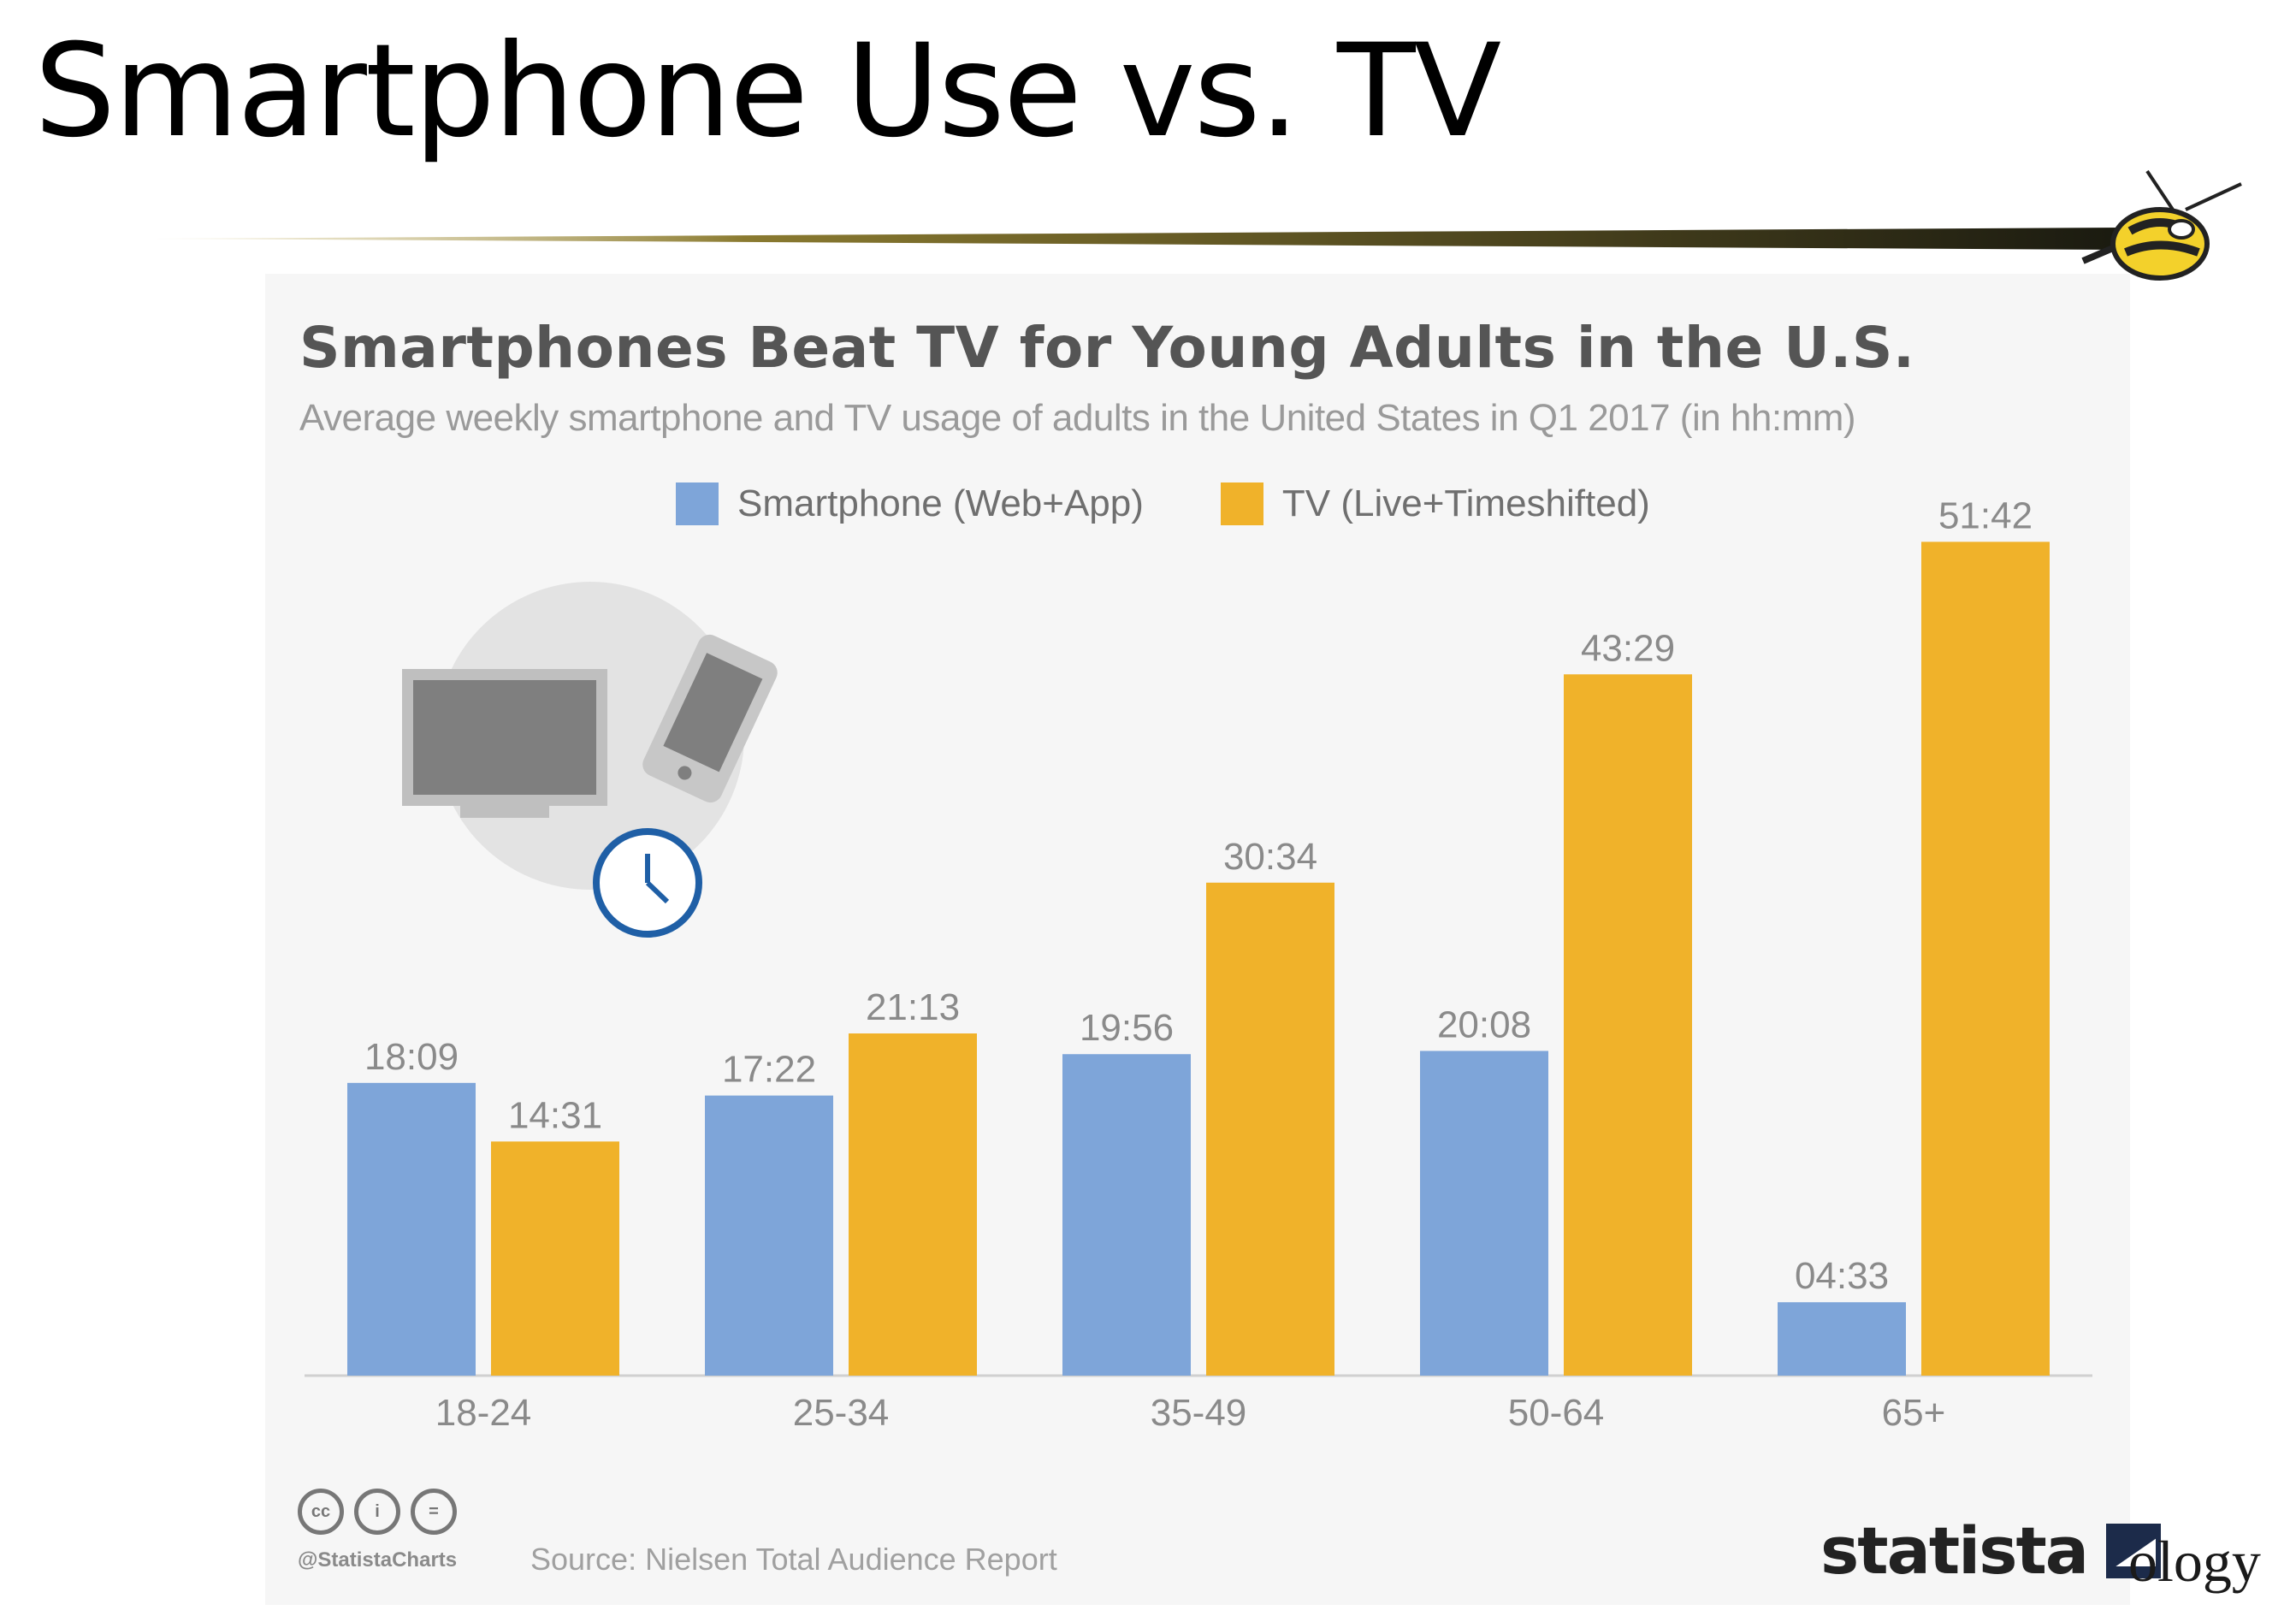  I want to click on legend-item-smartphone: Smartphone (Web+App), so click(910, 504).